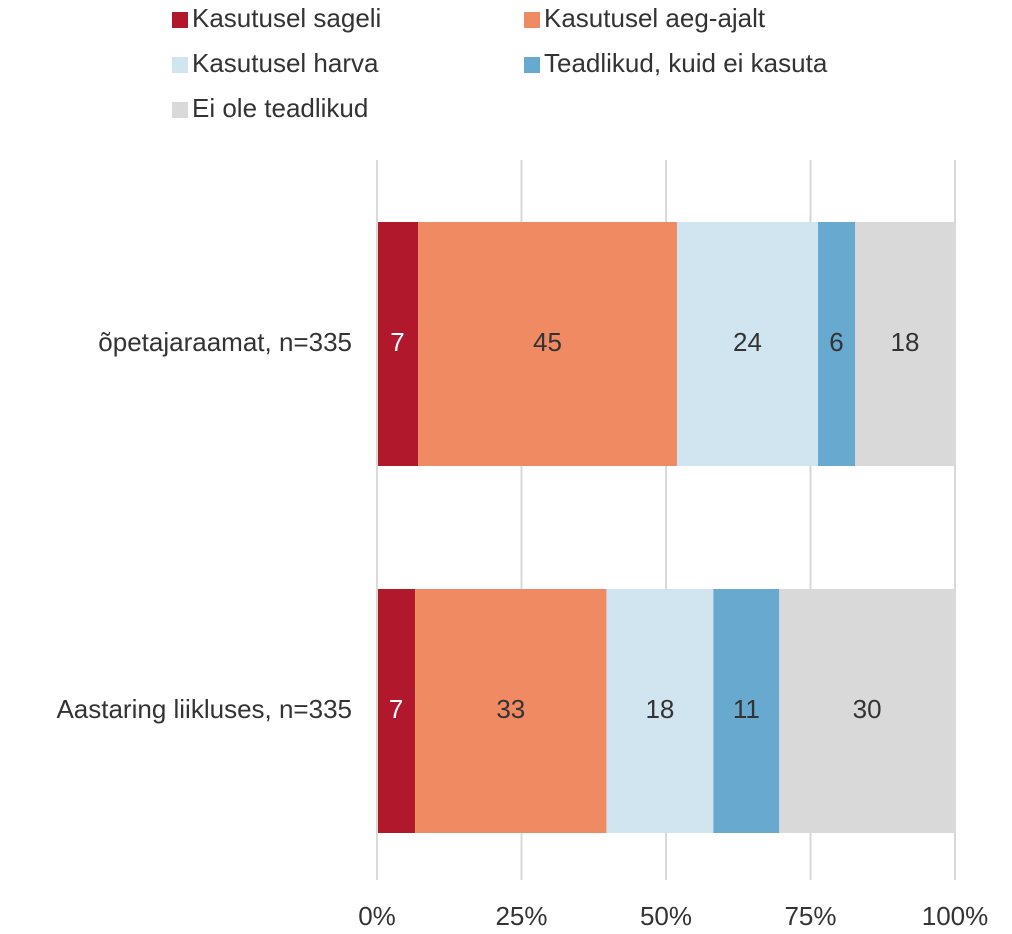 The width and height of the screenshot is (1012, 934). Describe the element at coordinates (285, 63) in the screenshot. I see `legend-label: Kasutusel harva` at that location.